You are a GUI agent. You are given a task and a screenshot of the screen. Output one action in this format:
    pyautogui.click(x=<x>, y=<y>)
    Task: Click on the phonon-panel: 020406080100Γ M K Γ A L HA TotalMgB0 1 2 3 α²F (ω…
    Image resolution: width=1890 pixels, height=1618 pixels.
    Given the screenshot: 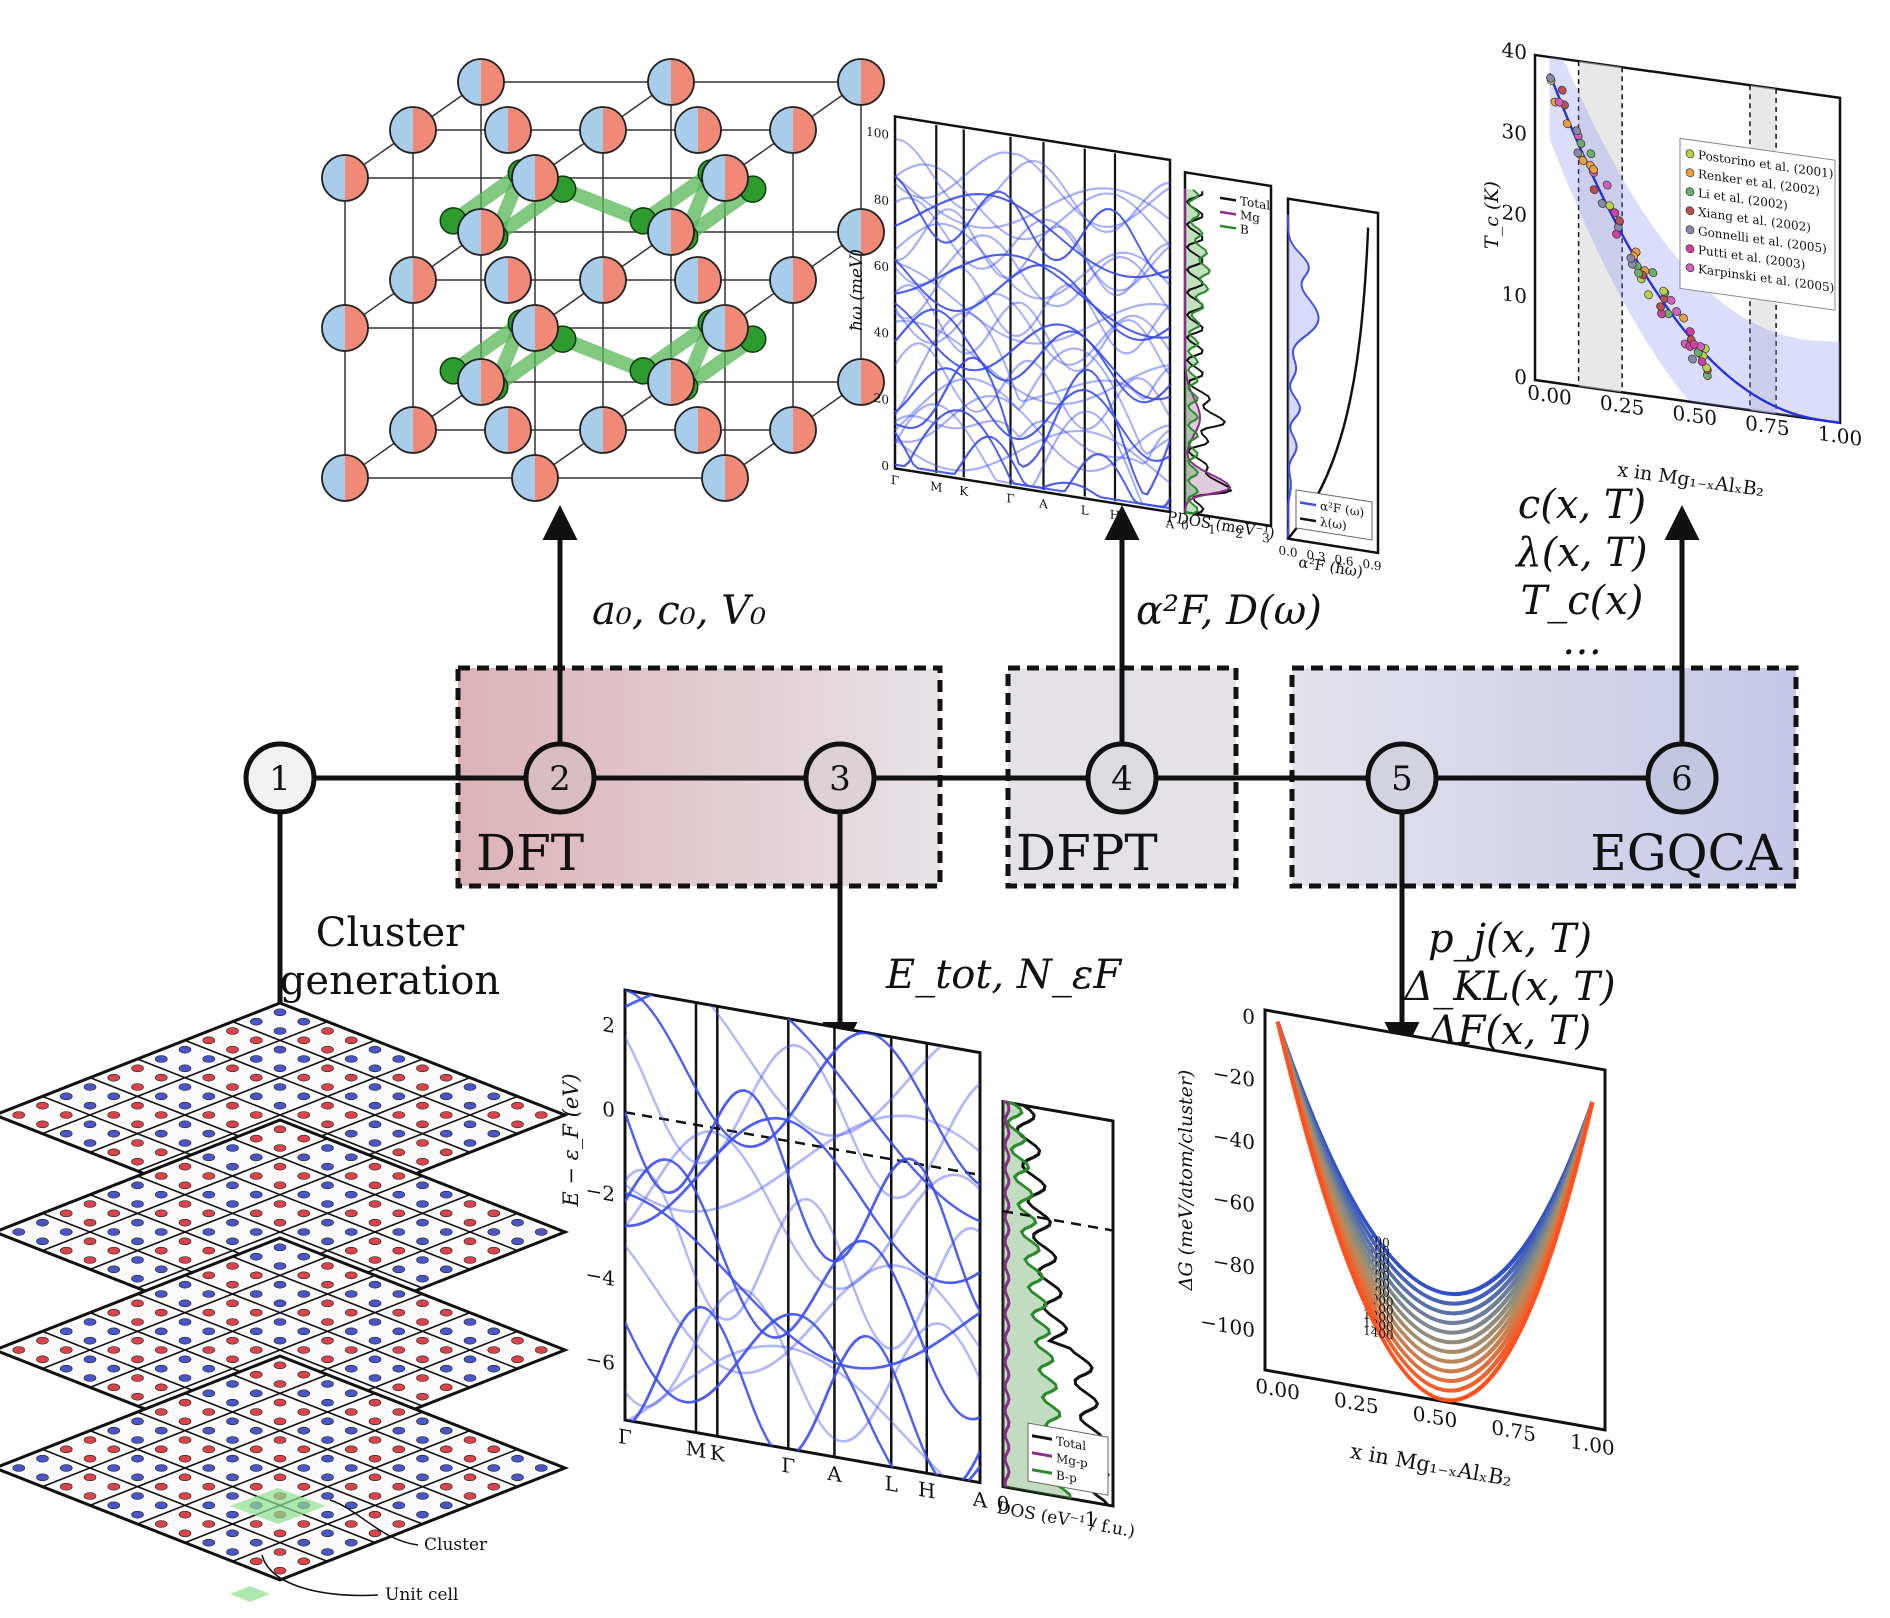 What is the action you would take?
    pyautogui.click(x=1123, y=343)
    